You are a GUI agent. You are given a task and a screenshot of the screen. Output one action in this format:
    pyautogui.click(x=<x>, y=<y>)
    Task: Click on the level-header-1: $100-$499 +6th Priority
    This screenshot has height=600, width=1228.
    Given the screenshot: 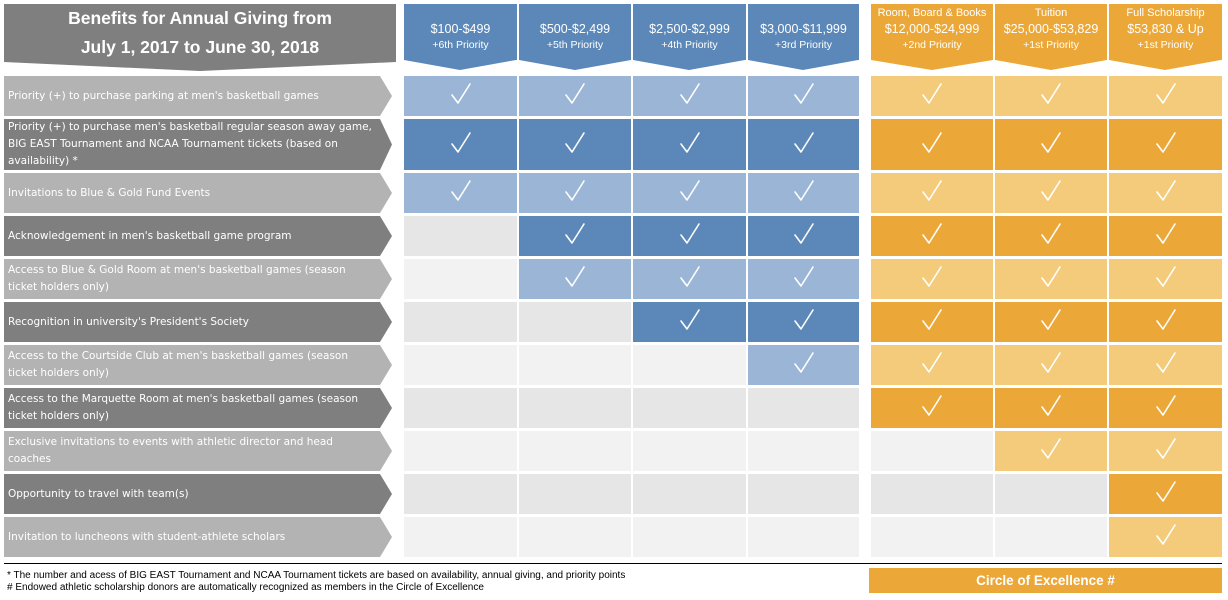 What is the action you would take?
    pyautogui.click(x=460, y=32)
    